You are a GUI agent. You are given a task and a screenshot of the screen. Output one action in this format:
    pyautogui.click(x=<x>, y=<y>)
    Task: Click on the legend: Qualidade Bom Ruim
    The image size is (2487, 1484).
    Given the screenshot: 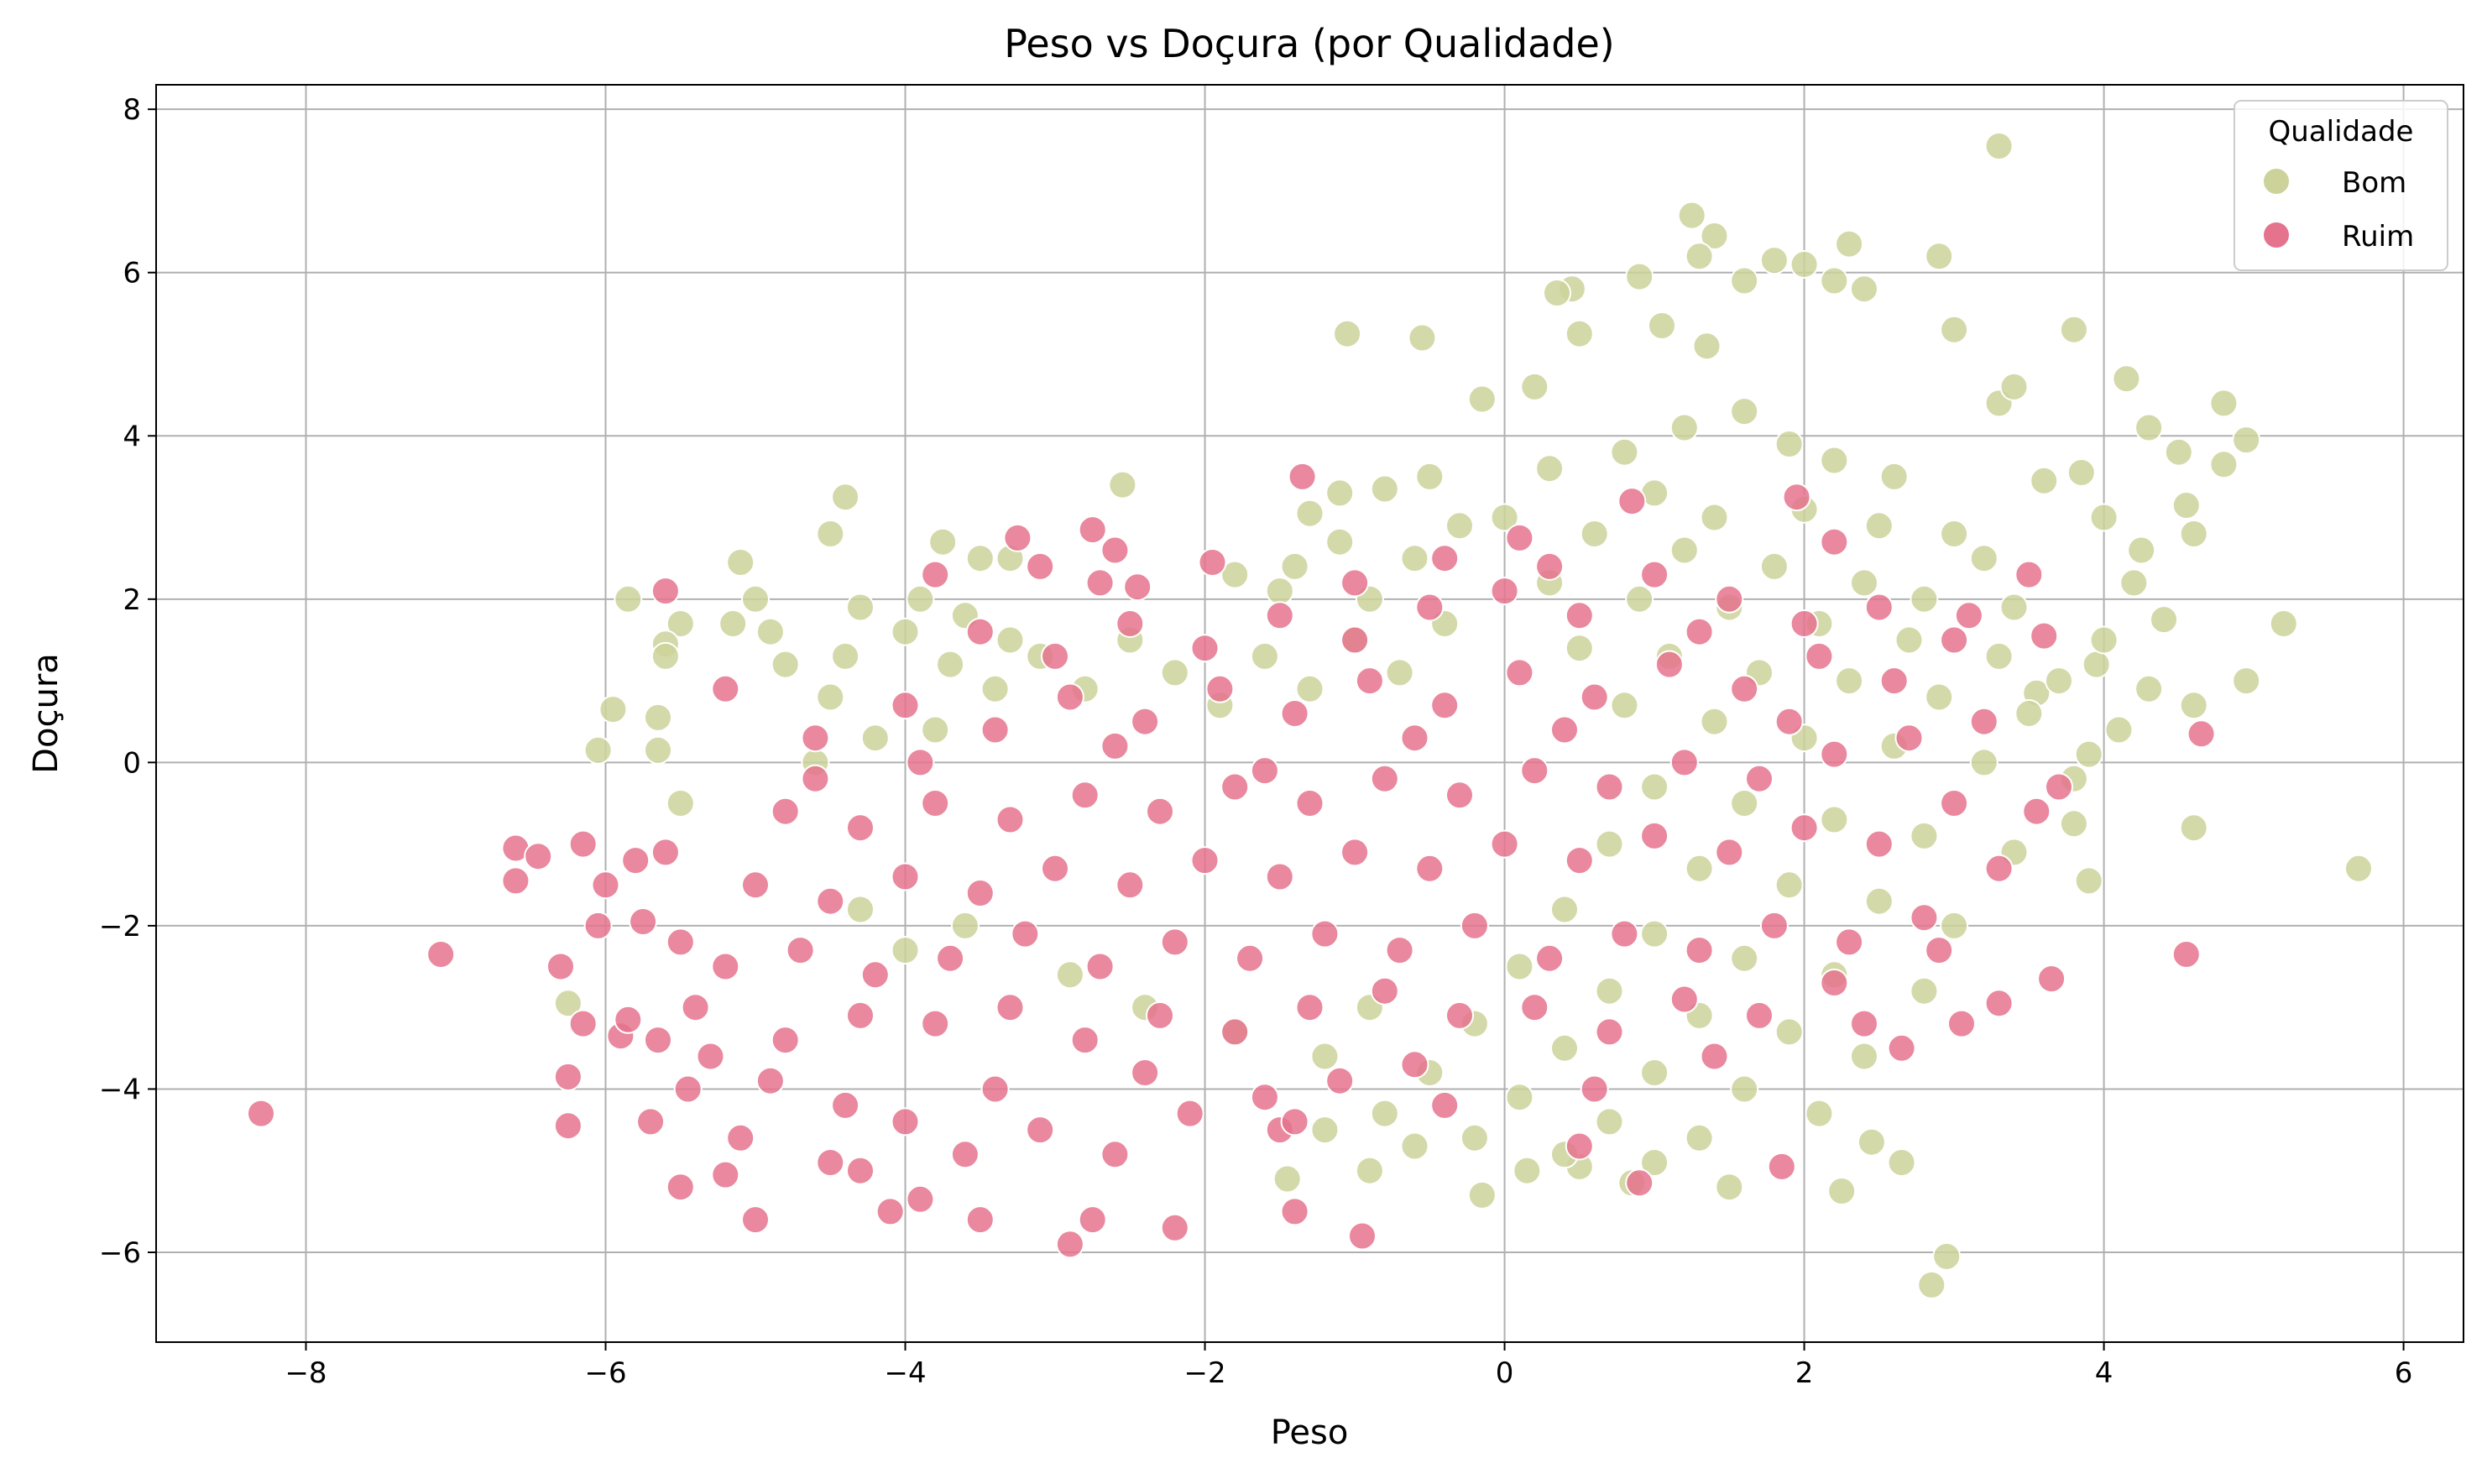 What is the action you would take?
    pyautogui.click(x=2341, y=185)
    